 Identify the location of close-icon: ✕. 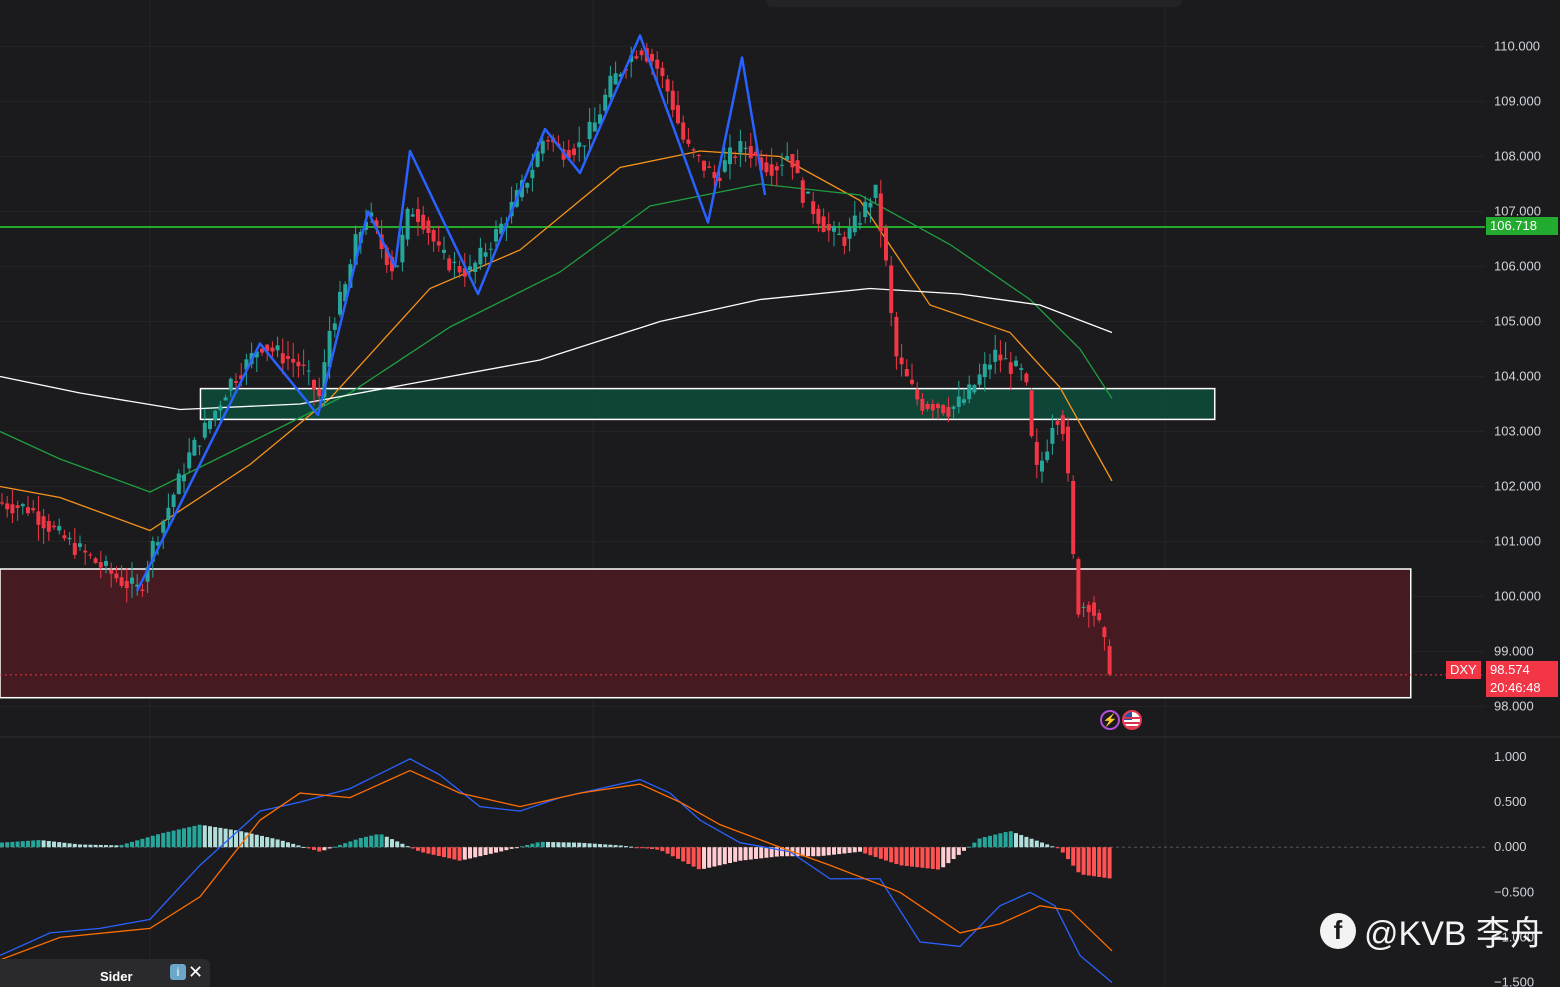
(196, 972).